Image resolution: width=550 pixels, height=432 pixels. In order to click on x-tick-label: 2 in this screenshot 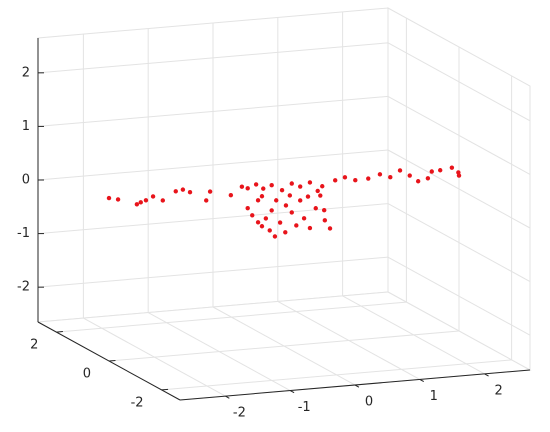, I will do `click(498, 390)`.